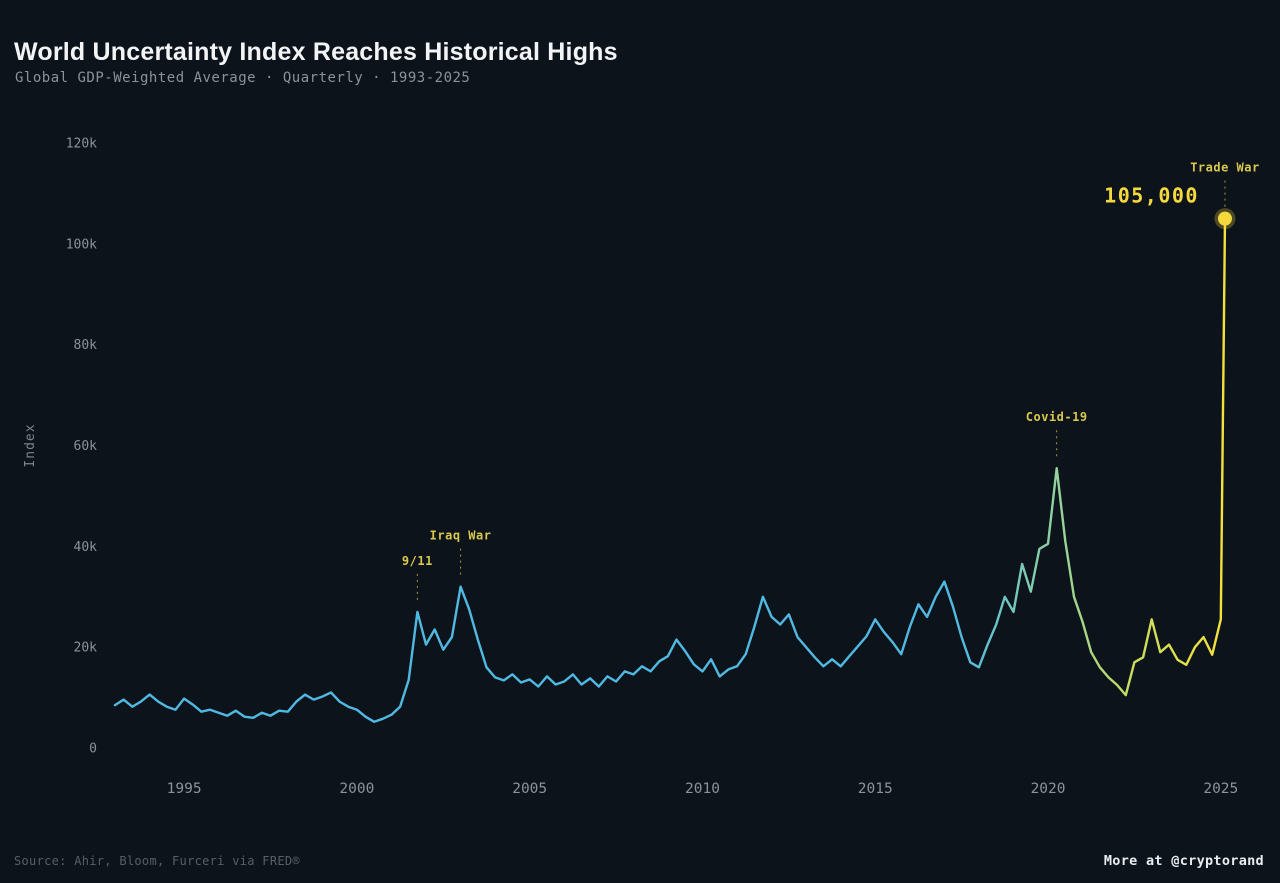 This screenshot has width=1280, height=883. What do you see at coordinates (1057, 417) in the screenshot?
I see `annotation-label: Covid-19` at bounding box center [1057, 417].